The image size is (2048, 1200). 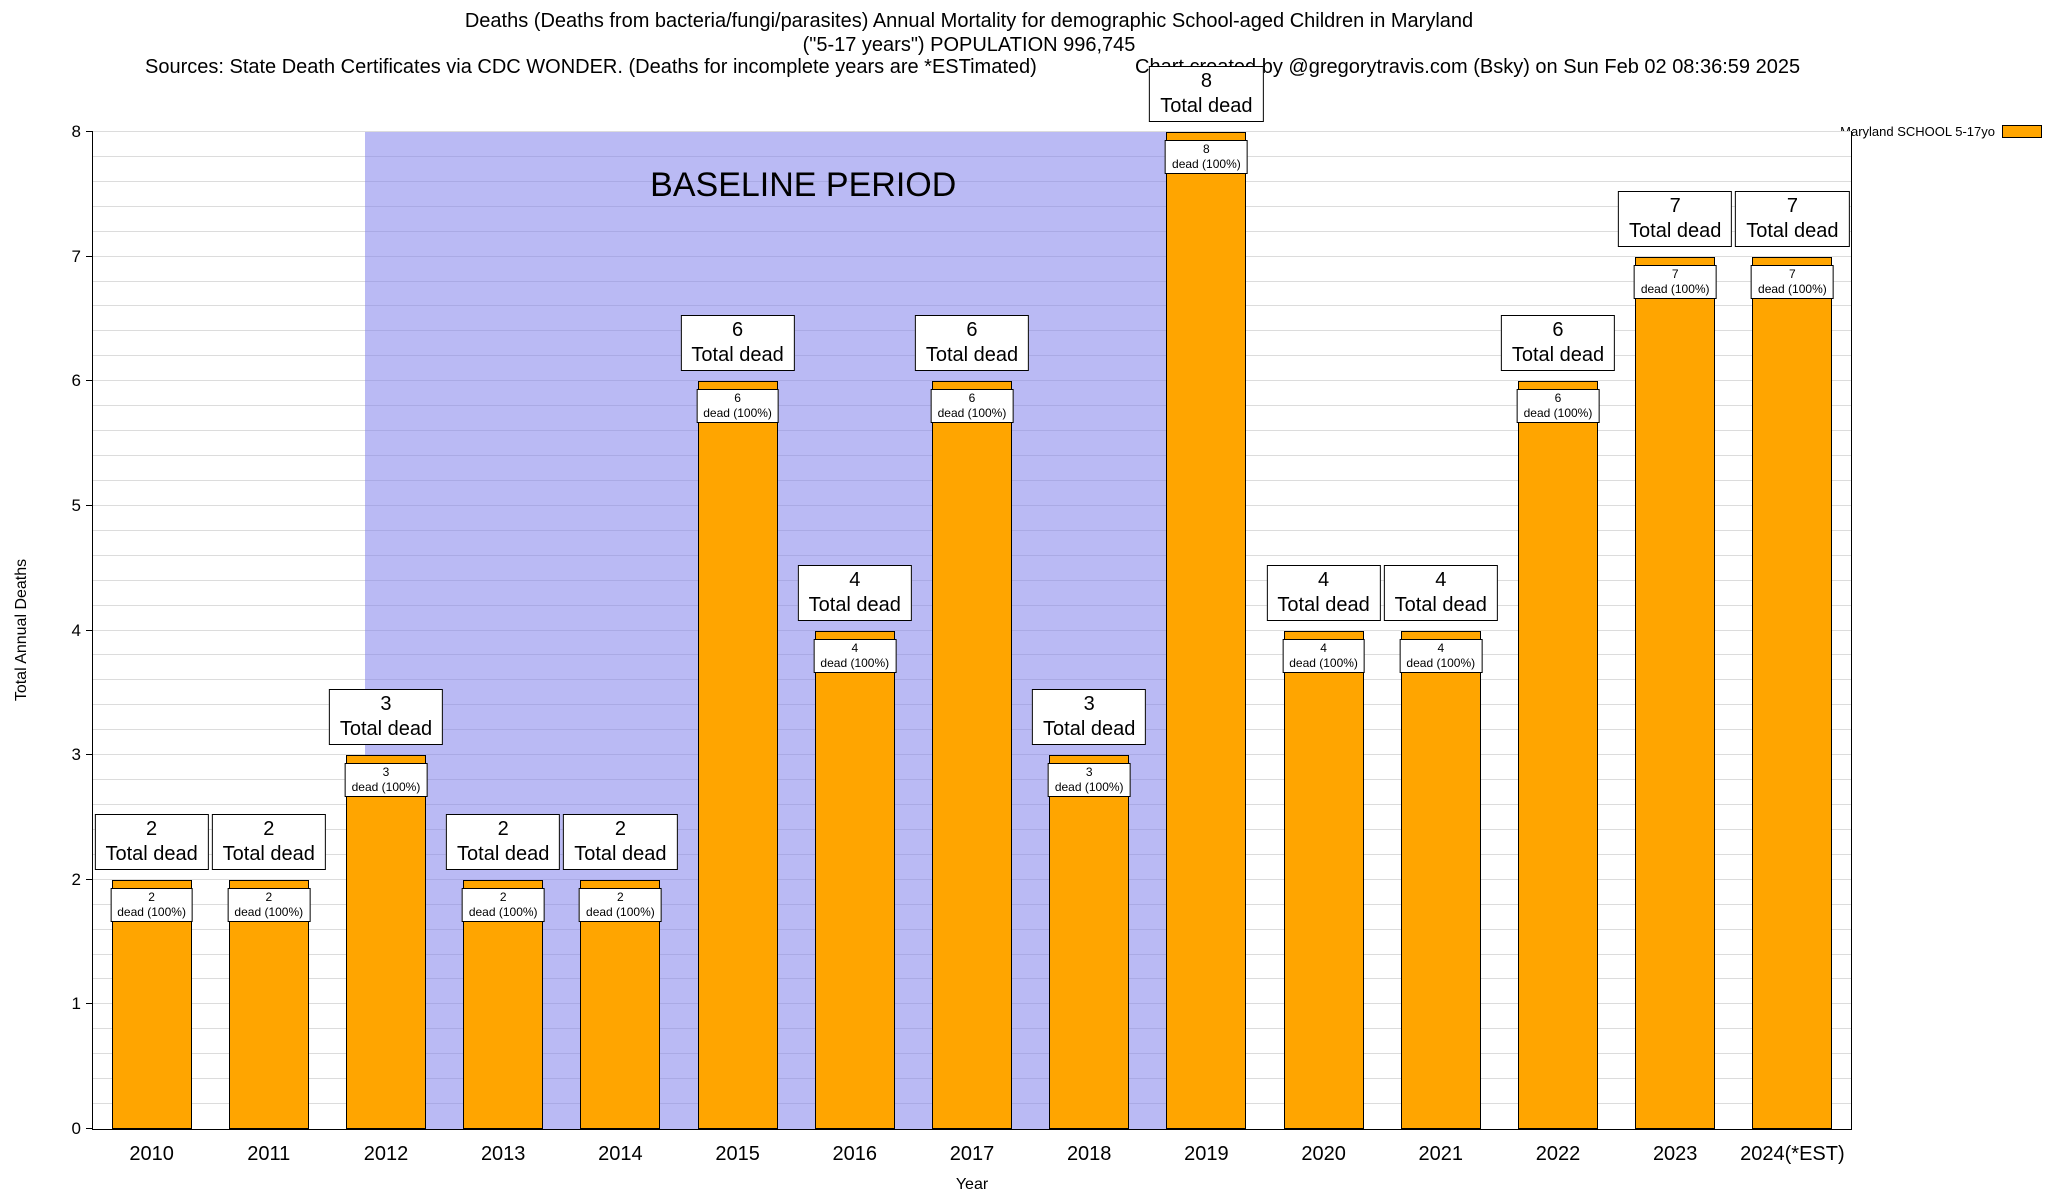 What do you see at coordinates (1089, 942) in the screenshot?
I see `bar-2018` at bounding box center [1089, 942].